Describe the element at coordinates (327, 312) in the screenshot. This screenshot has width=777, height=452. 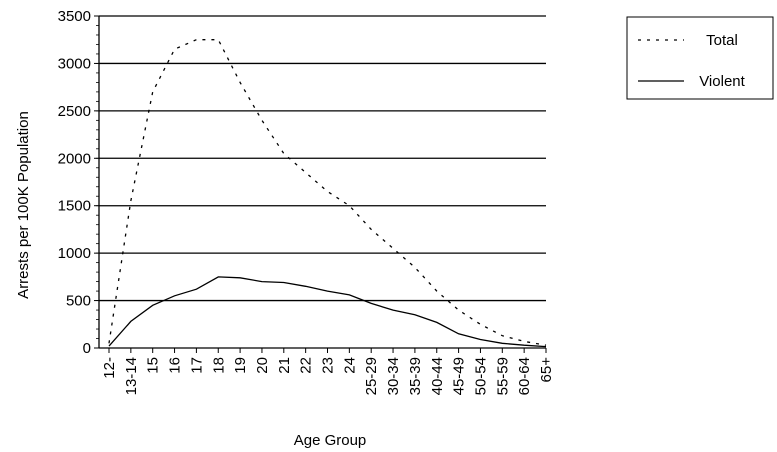
I see `series-line-violent` at that location.